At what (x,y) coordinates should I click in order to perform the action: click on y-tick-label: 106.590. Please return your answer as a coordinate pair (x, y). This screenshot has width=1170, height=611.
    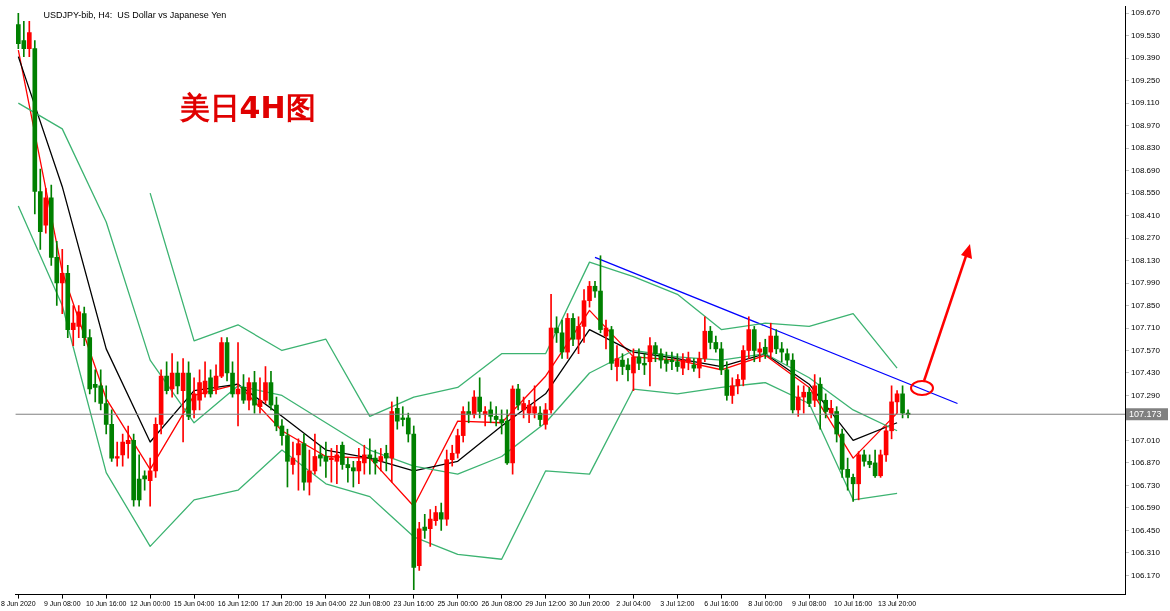
    Looking at the image, I should click on (1146, 508).